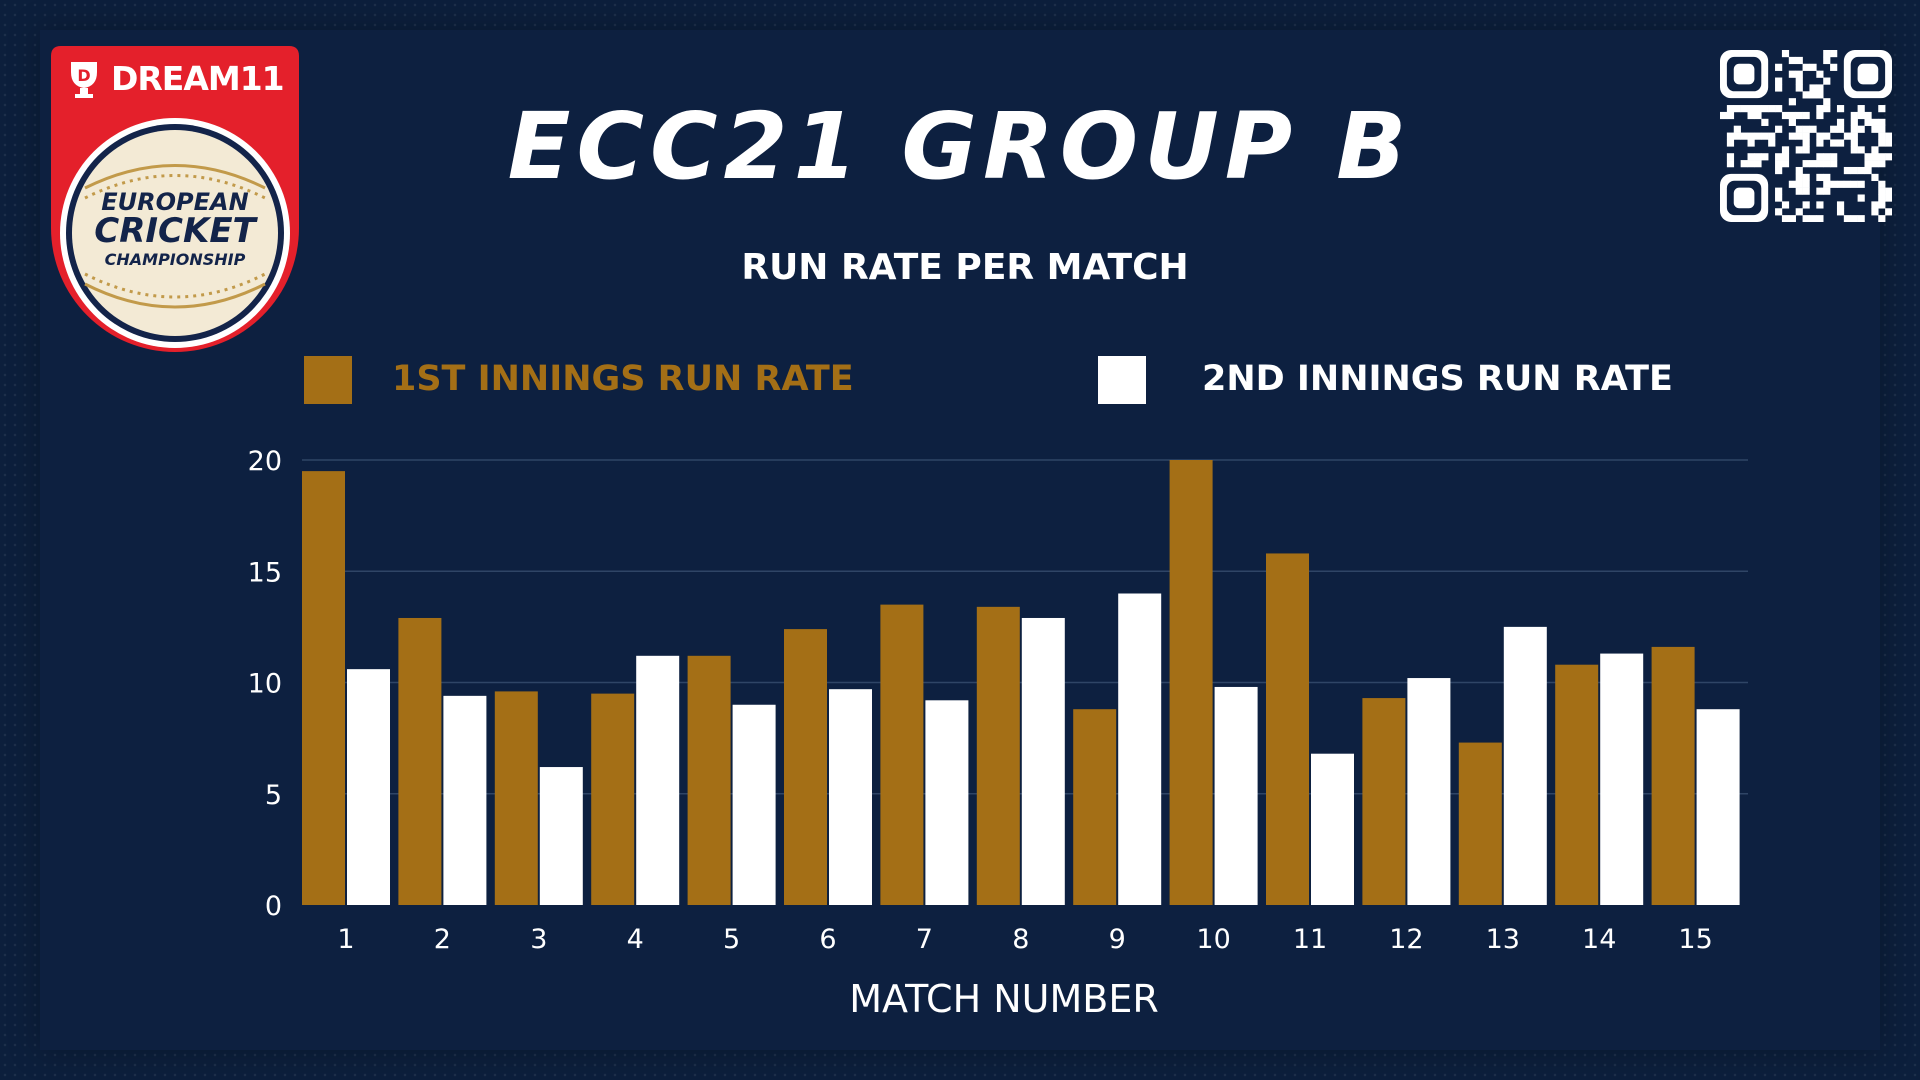  I want to click on x-tick-label: 5, so click(731, 939).